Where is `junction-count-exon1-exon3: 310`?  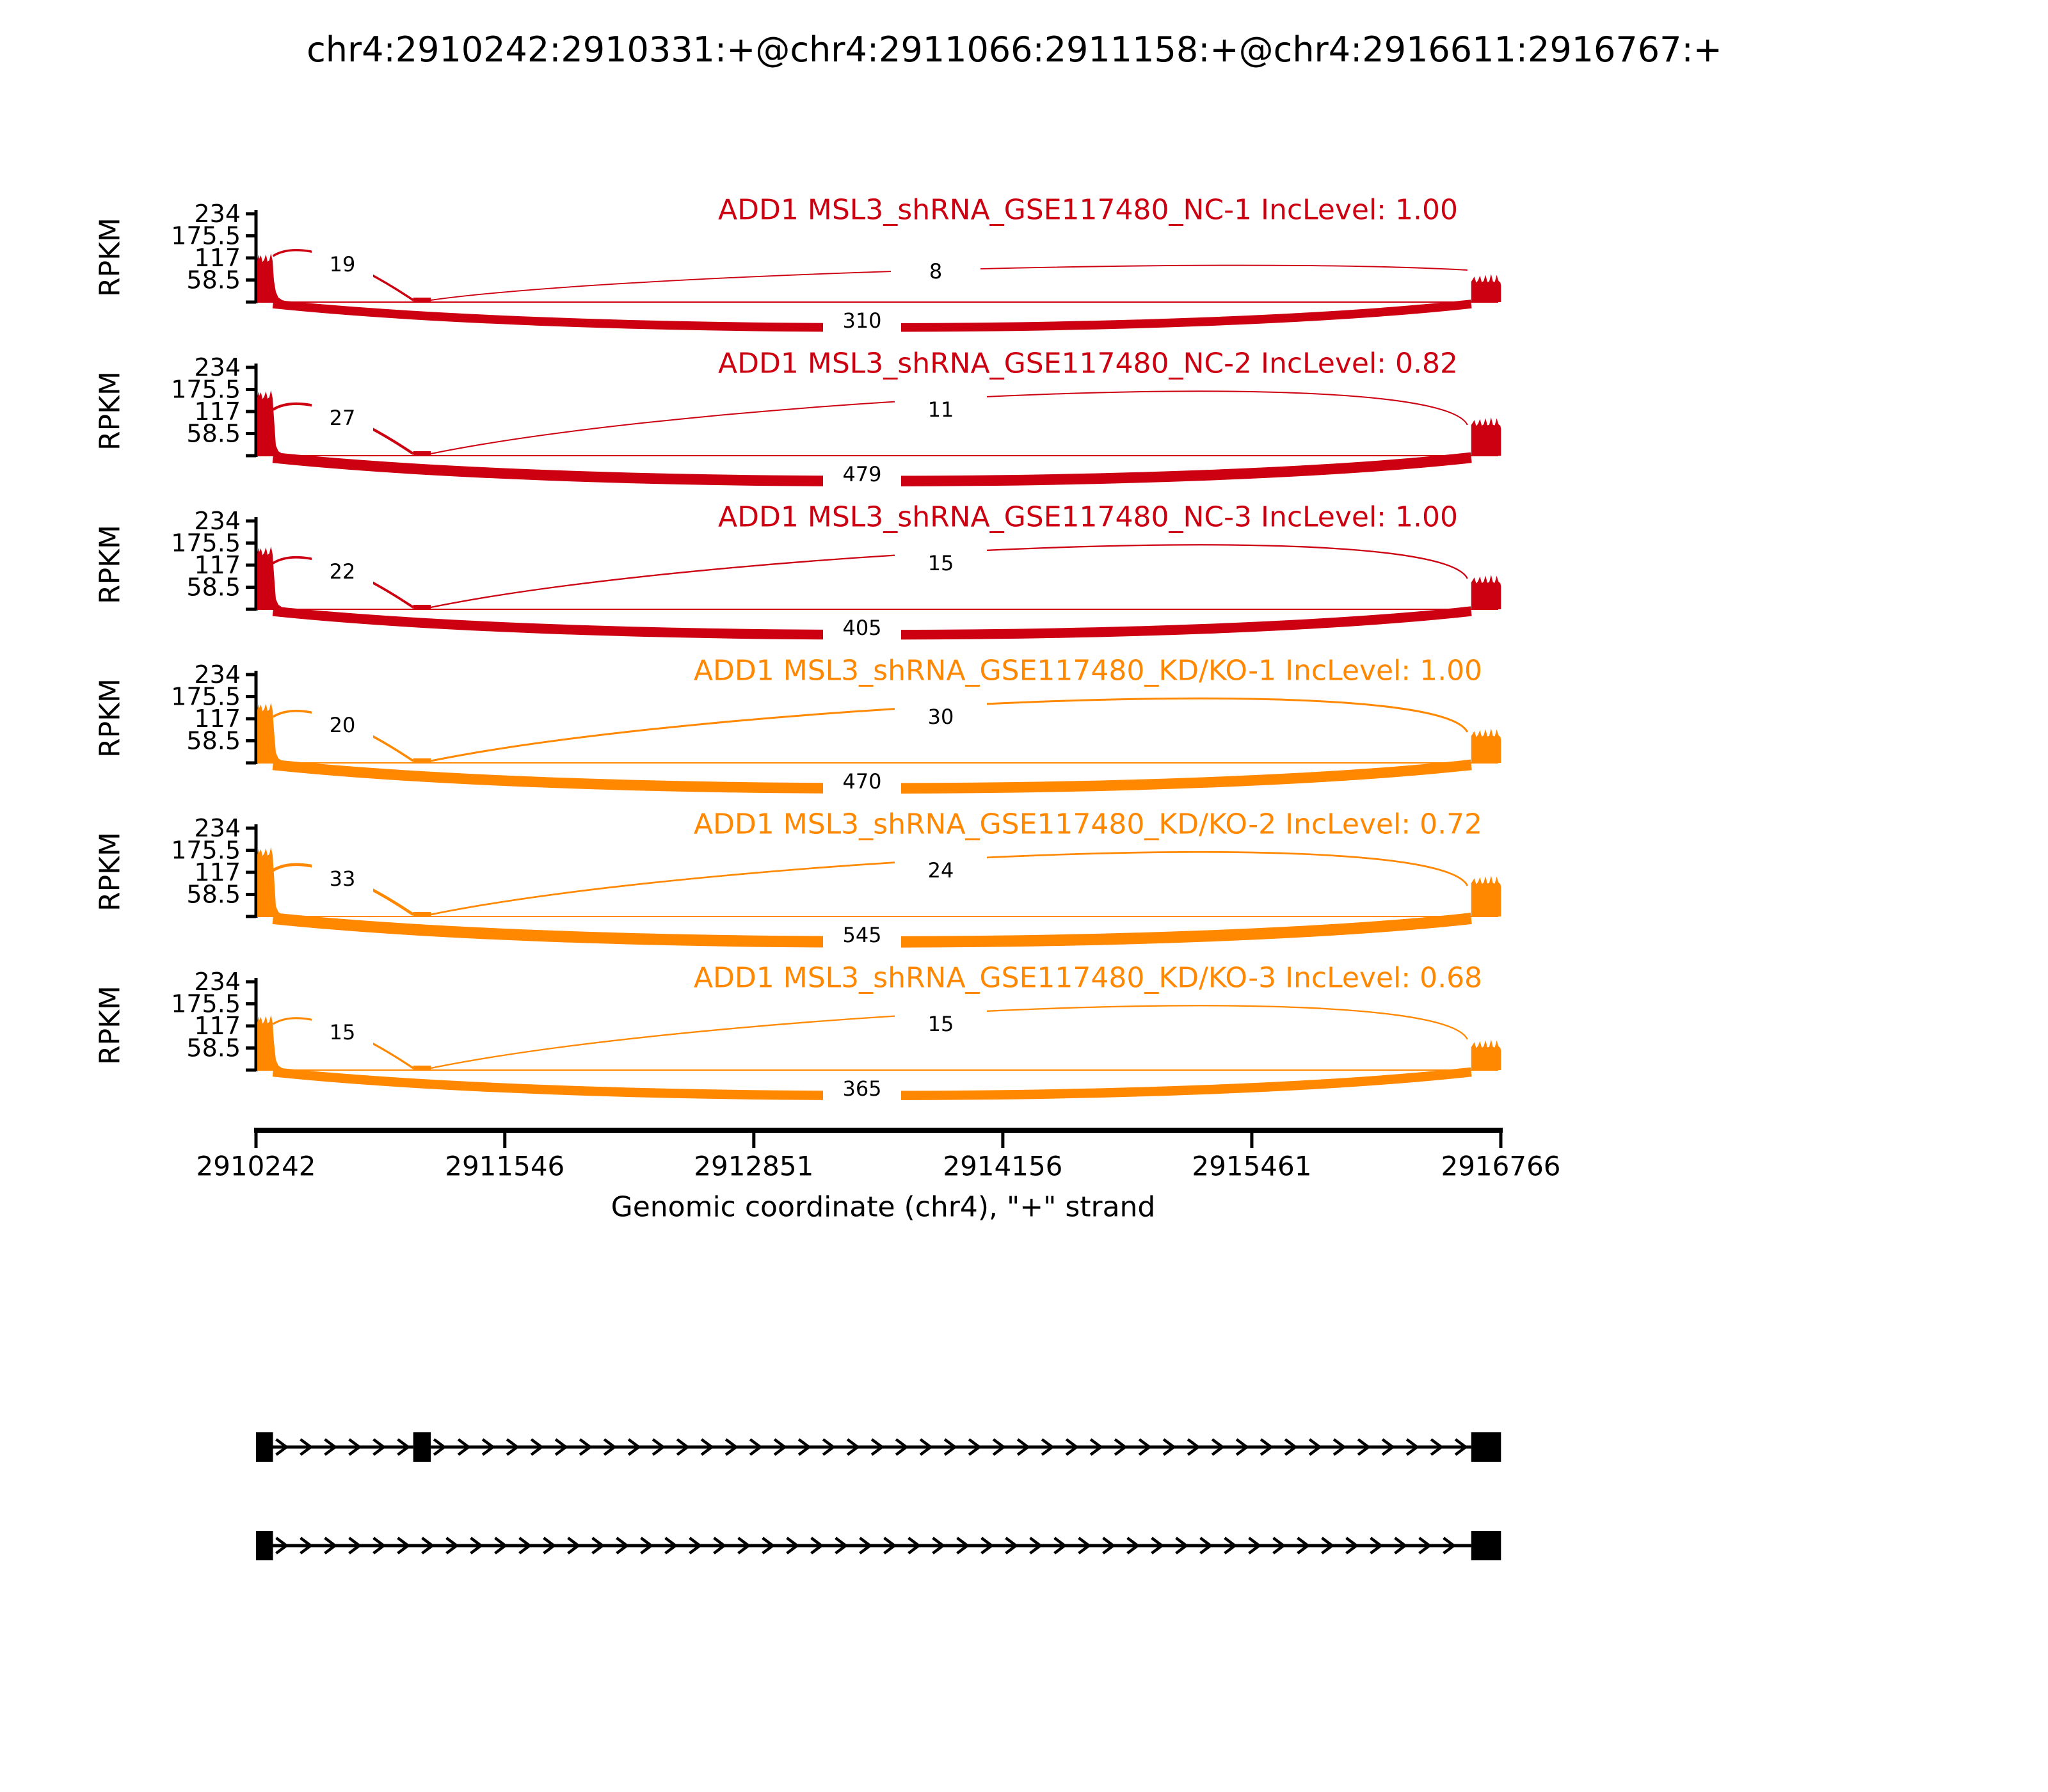 junction-count-exon1-exon3: 310 is located at coordinates (861, 320).